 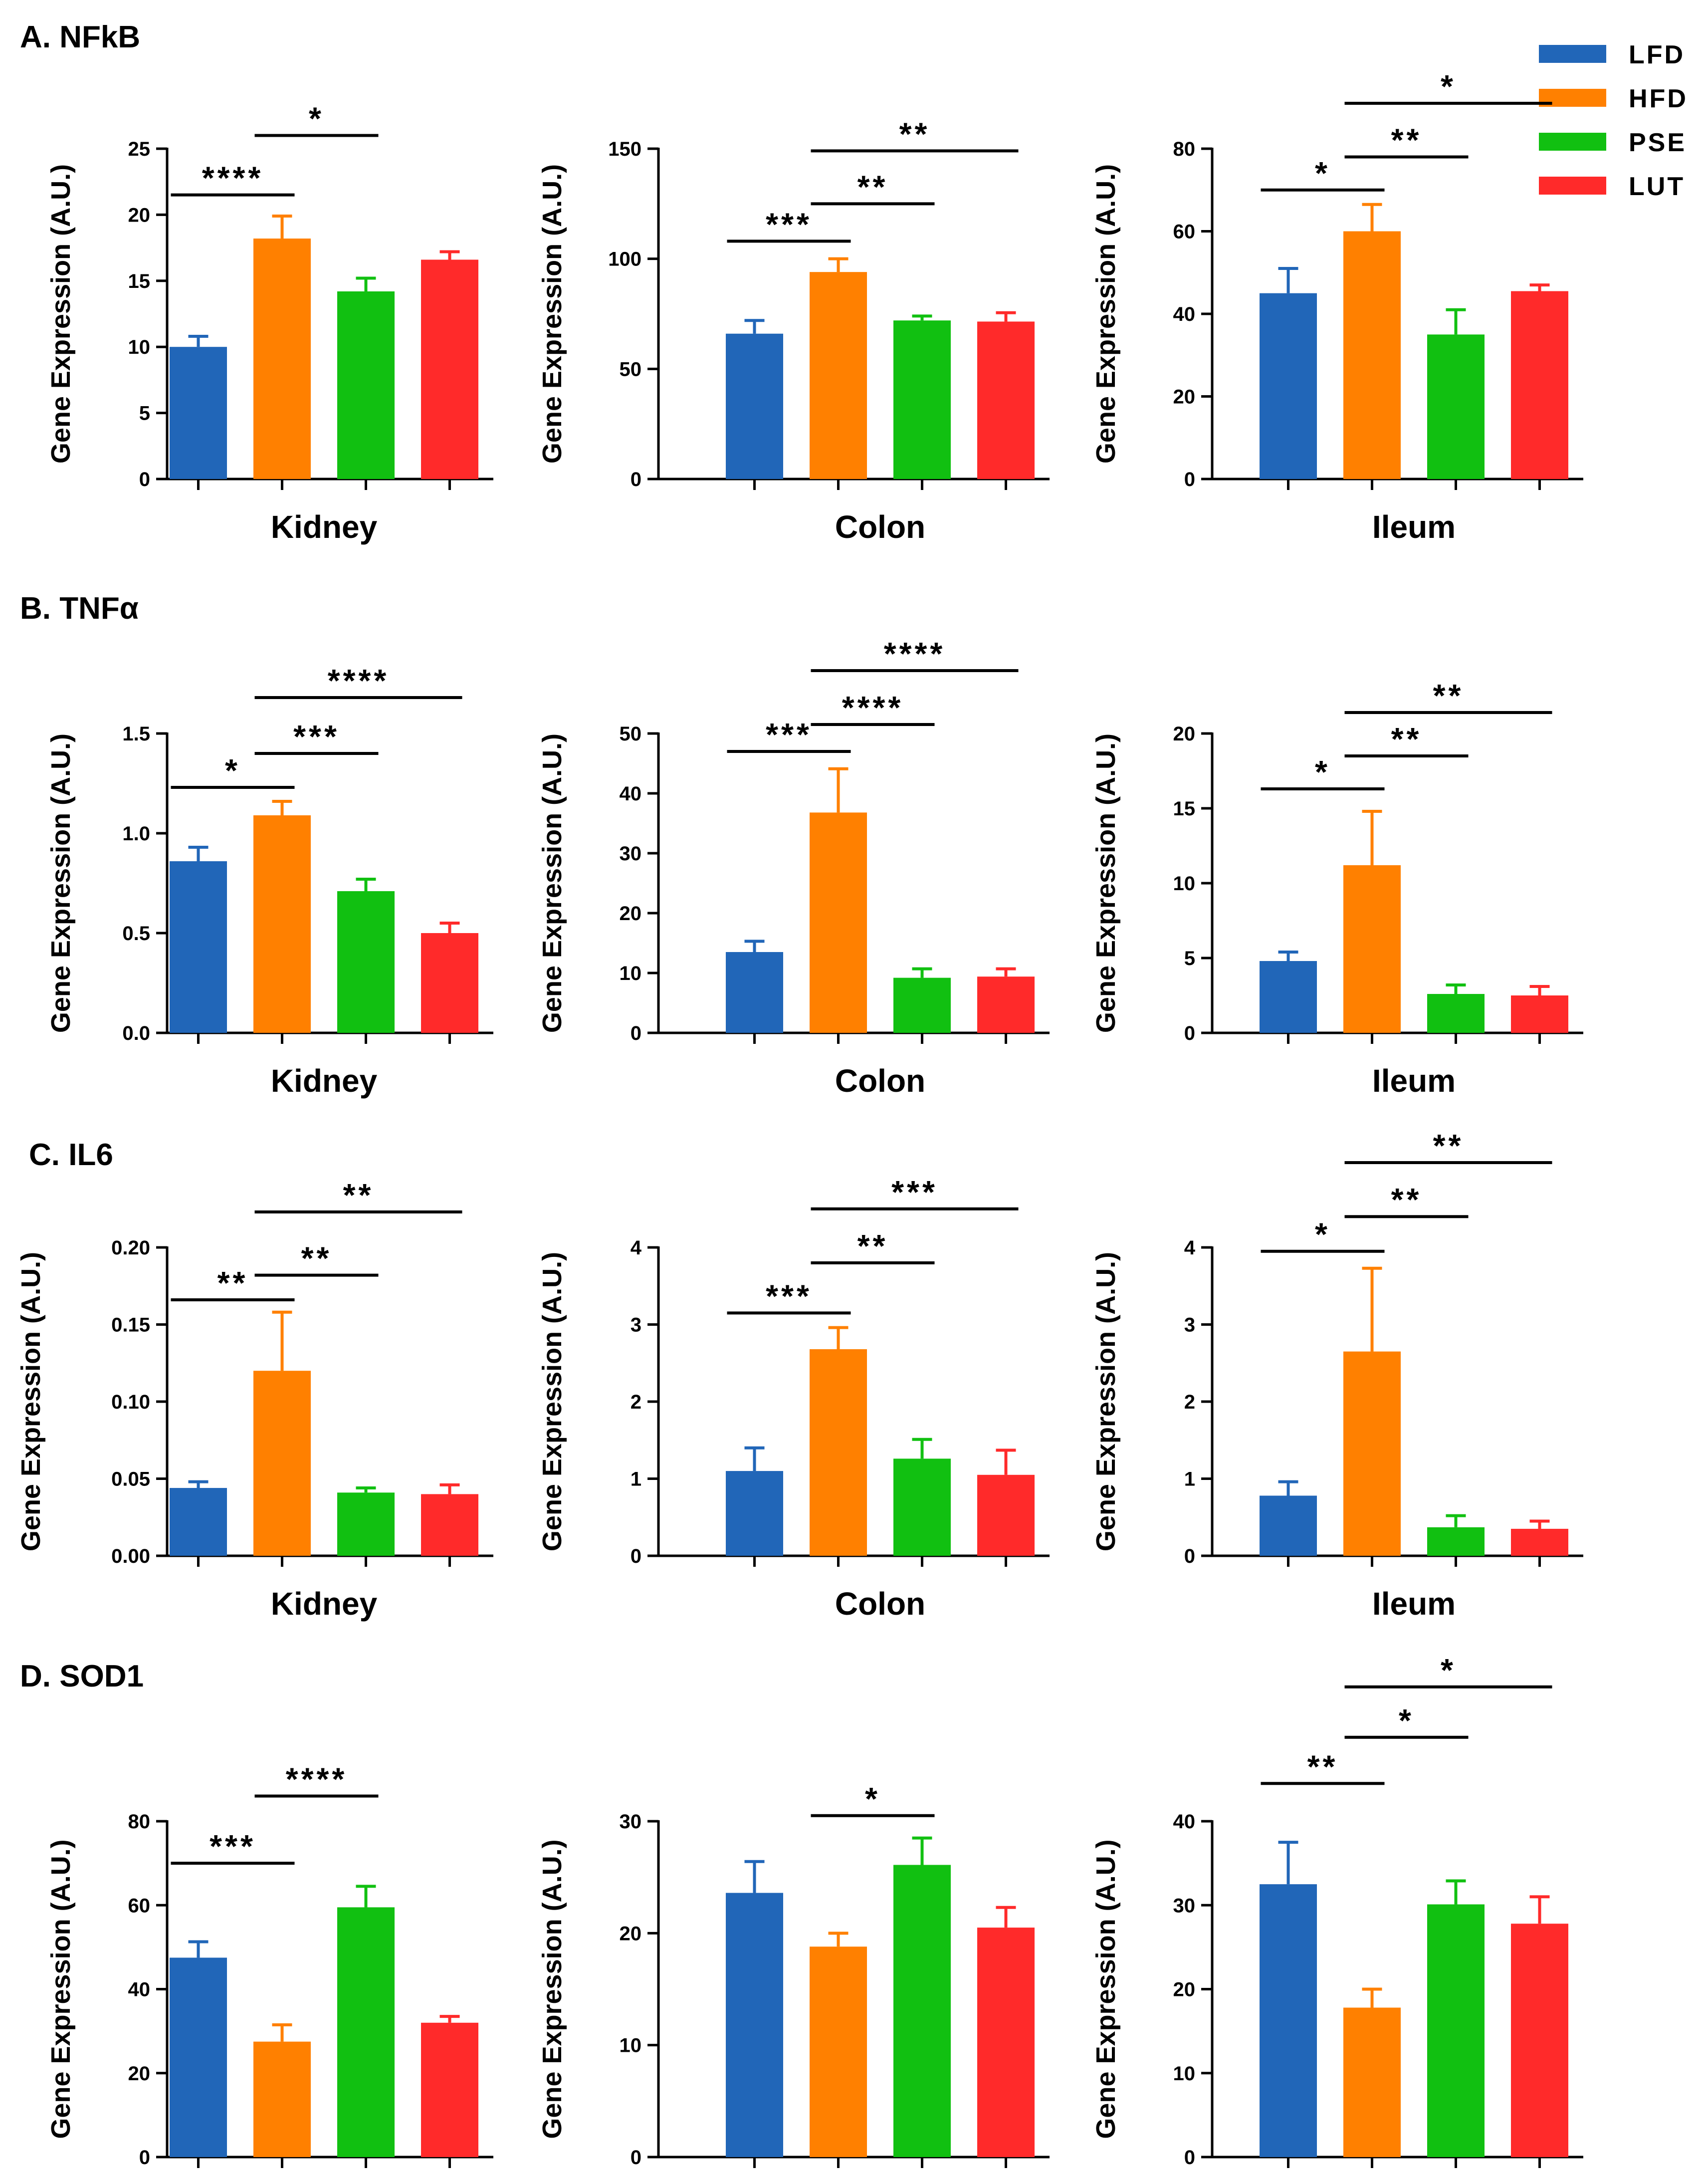 What do you see at coordinates (82, 1676) in the screenshot?
I see `section-label-4: D. SOD1` at bounding box center [82, 1676].